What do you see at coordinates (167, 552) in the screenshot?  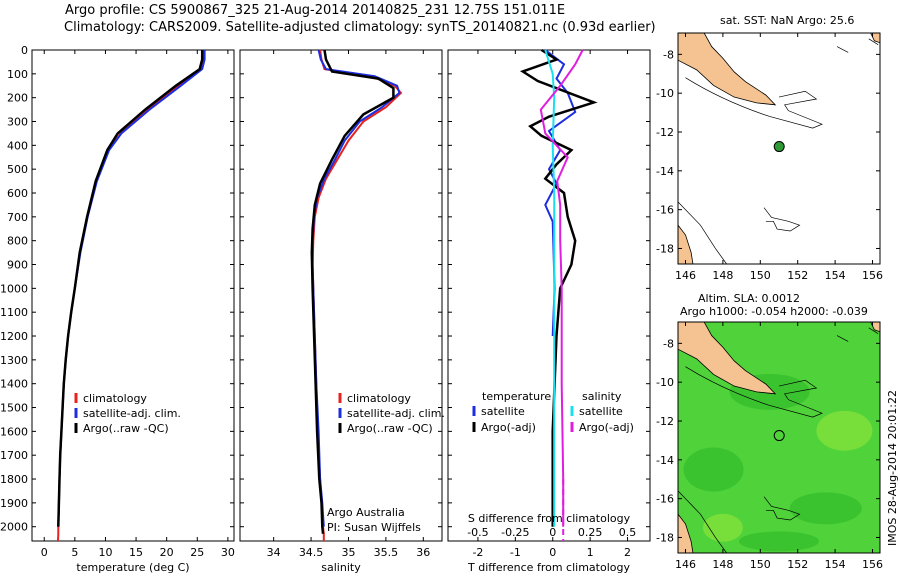 I see `x-tick-label: 20` at bounding box center [167, 552].